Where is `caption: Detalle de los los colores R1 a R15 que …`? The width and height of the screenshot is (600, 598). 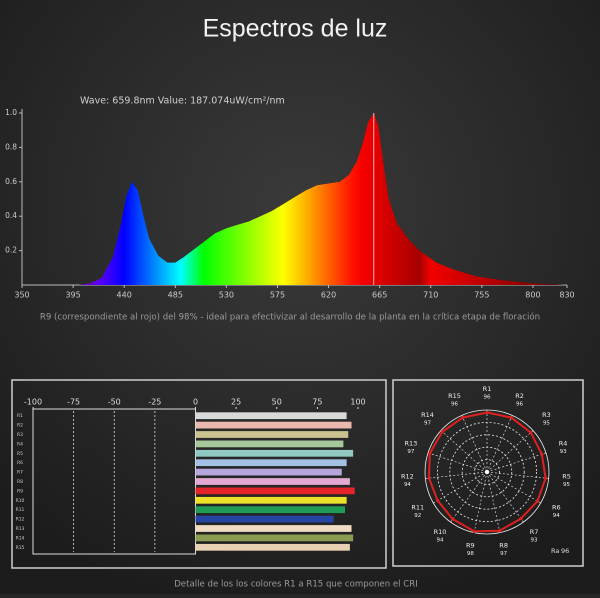
caption: Detalle de los los colores R1 a R15 que … is located at coordinates (296, 585).